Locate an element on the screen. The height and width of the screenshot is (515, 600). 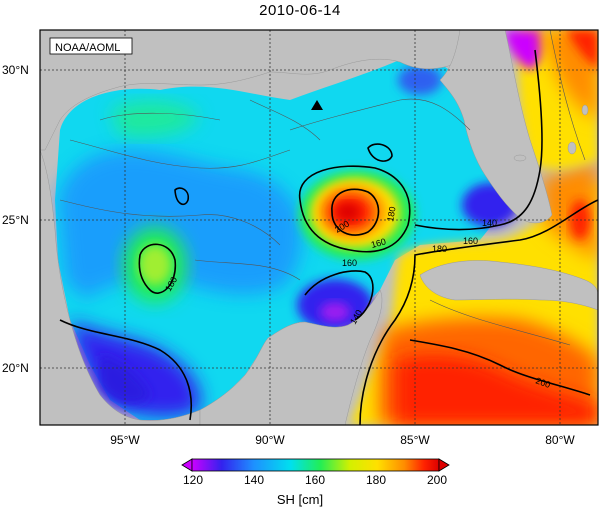
station-triangle-marker is located at coordinates (317, 105).